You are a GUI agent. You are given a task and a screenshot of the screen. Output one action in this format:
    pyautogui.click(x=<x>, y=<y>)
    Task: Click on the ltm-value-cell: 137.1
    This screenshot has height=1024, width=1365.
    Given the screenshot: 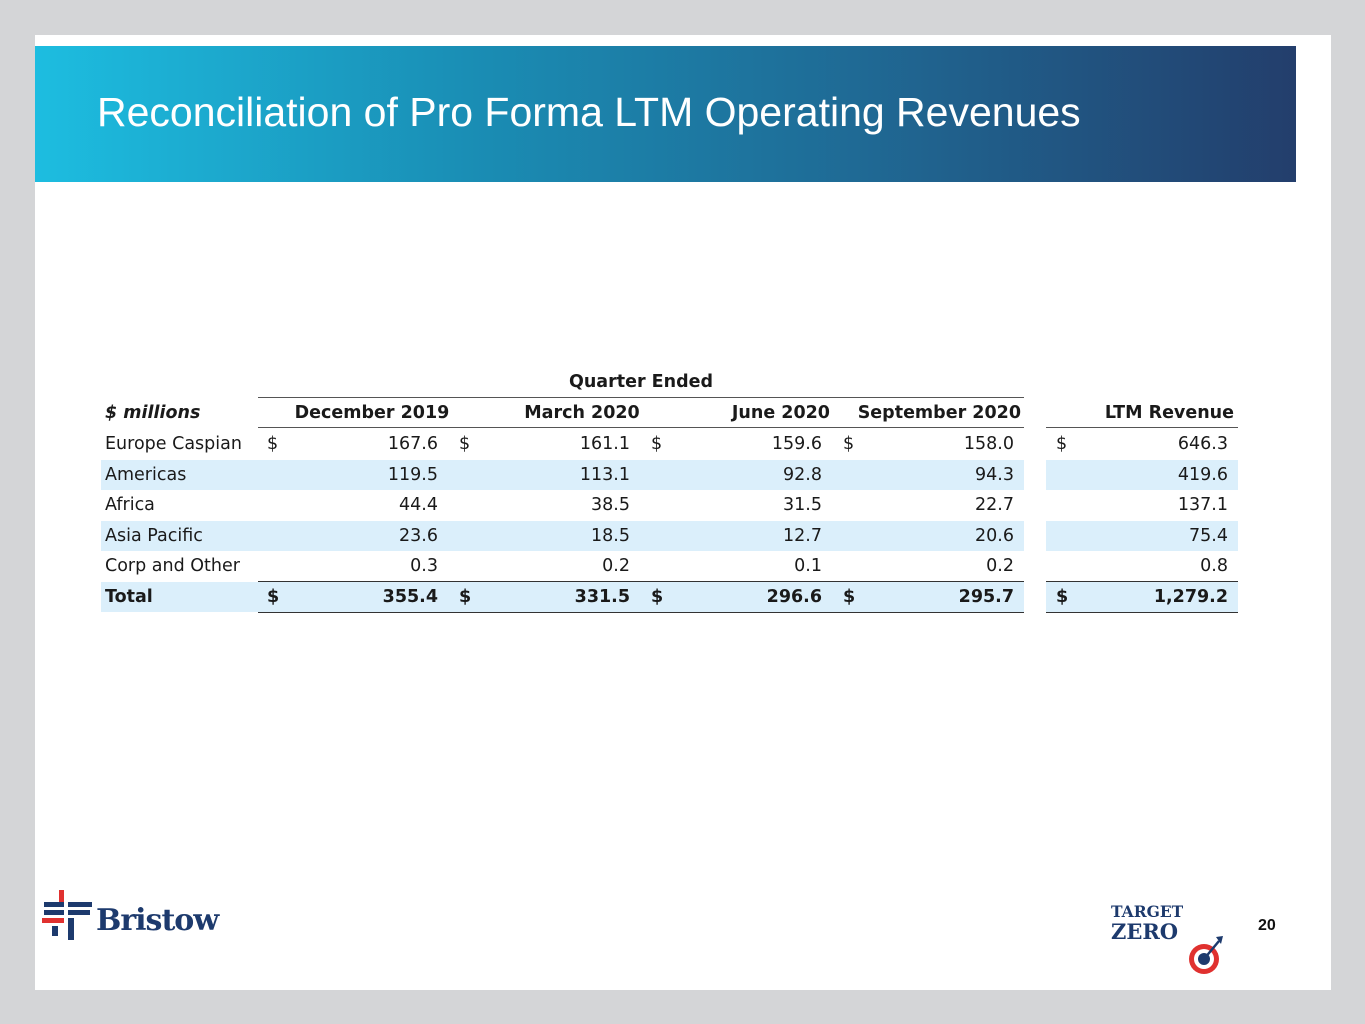 What is the action you would take?
    pyautogui.click(x=1202, y=505)
    